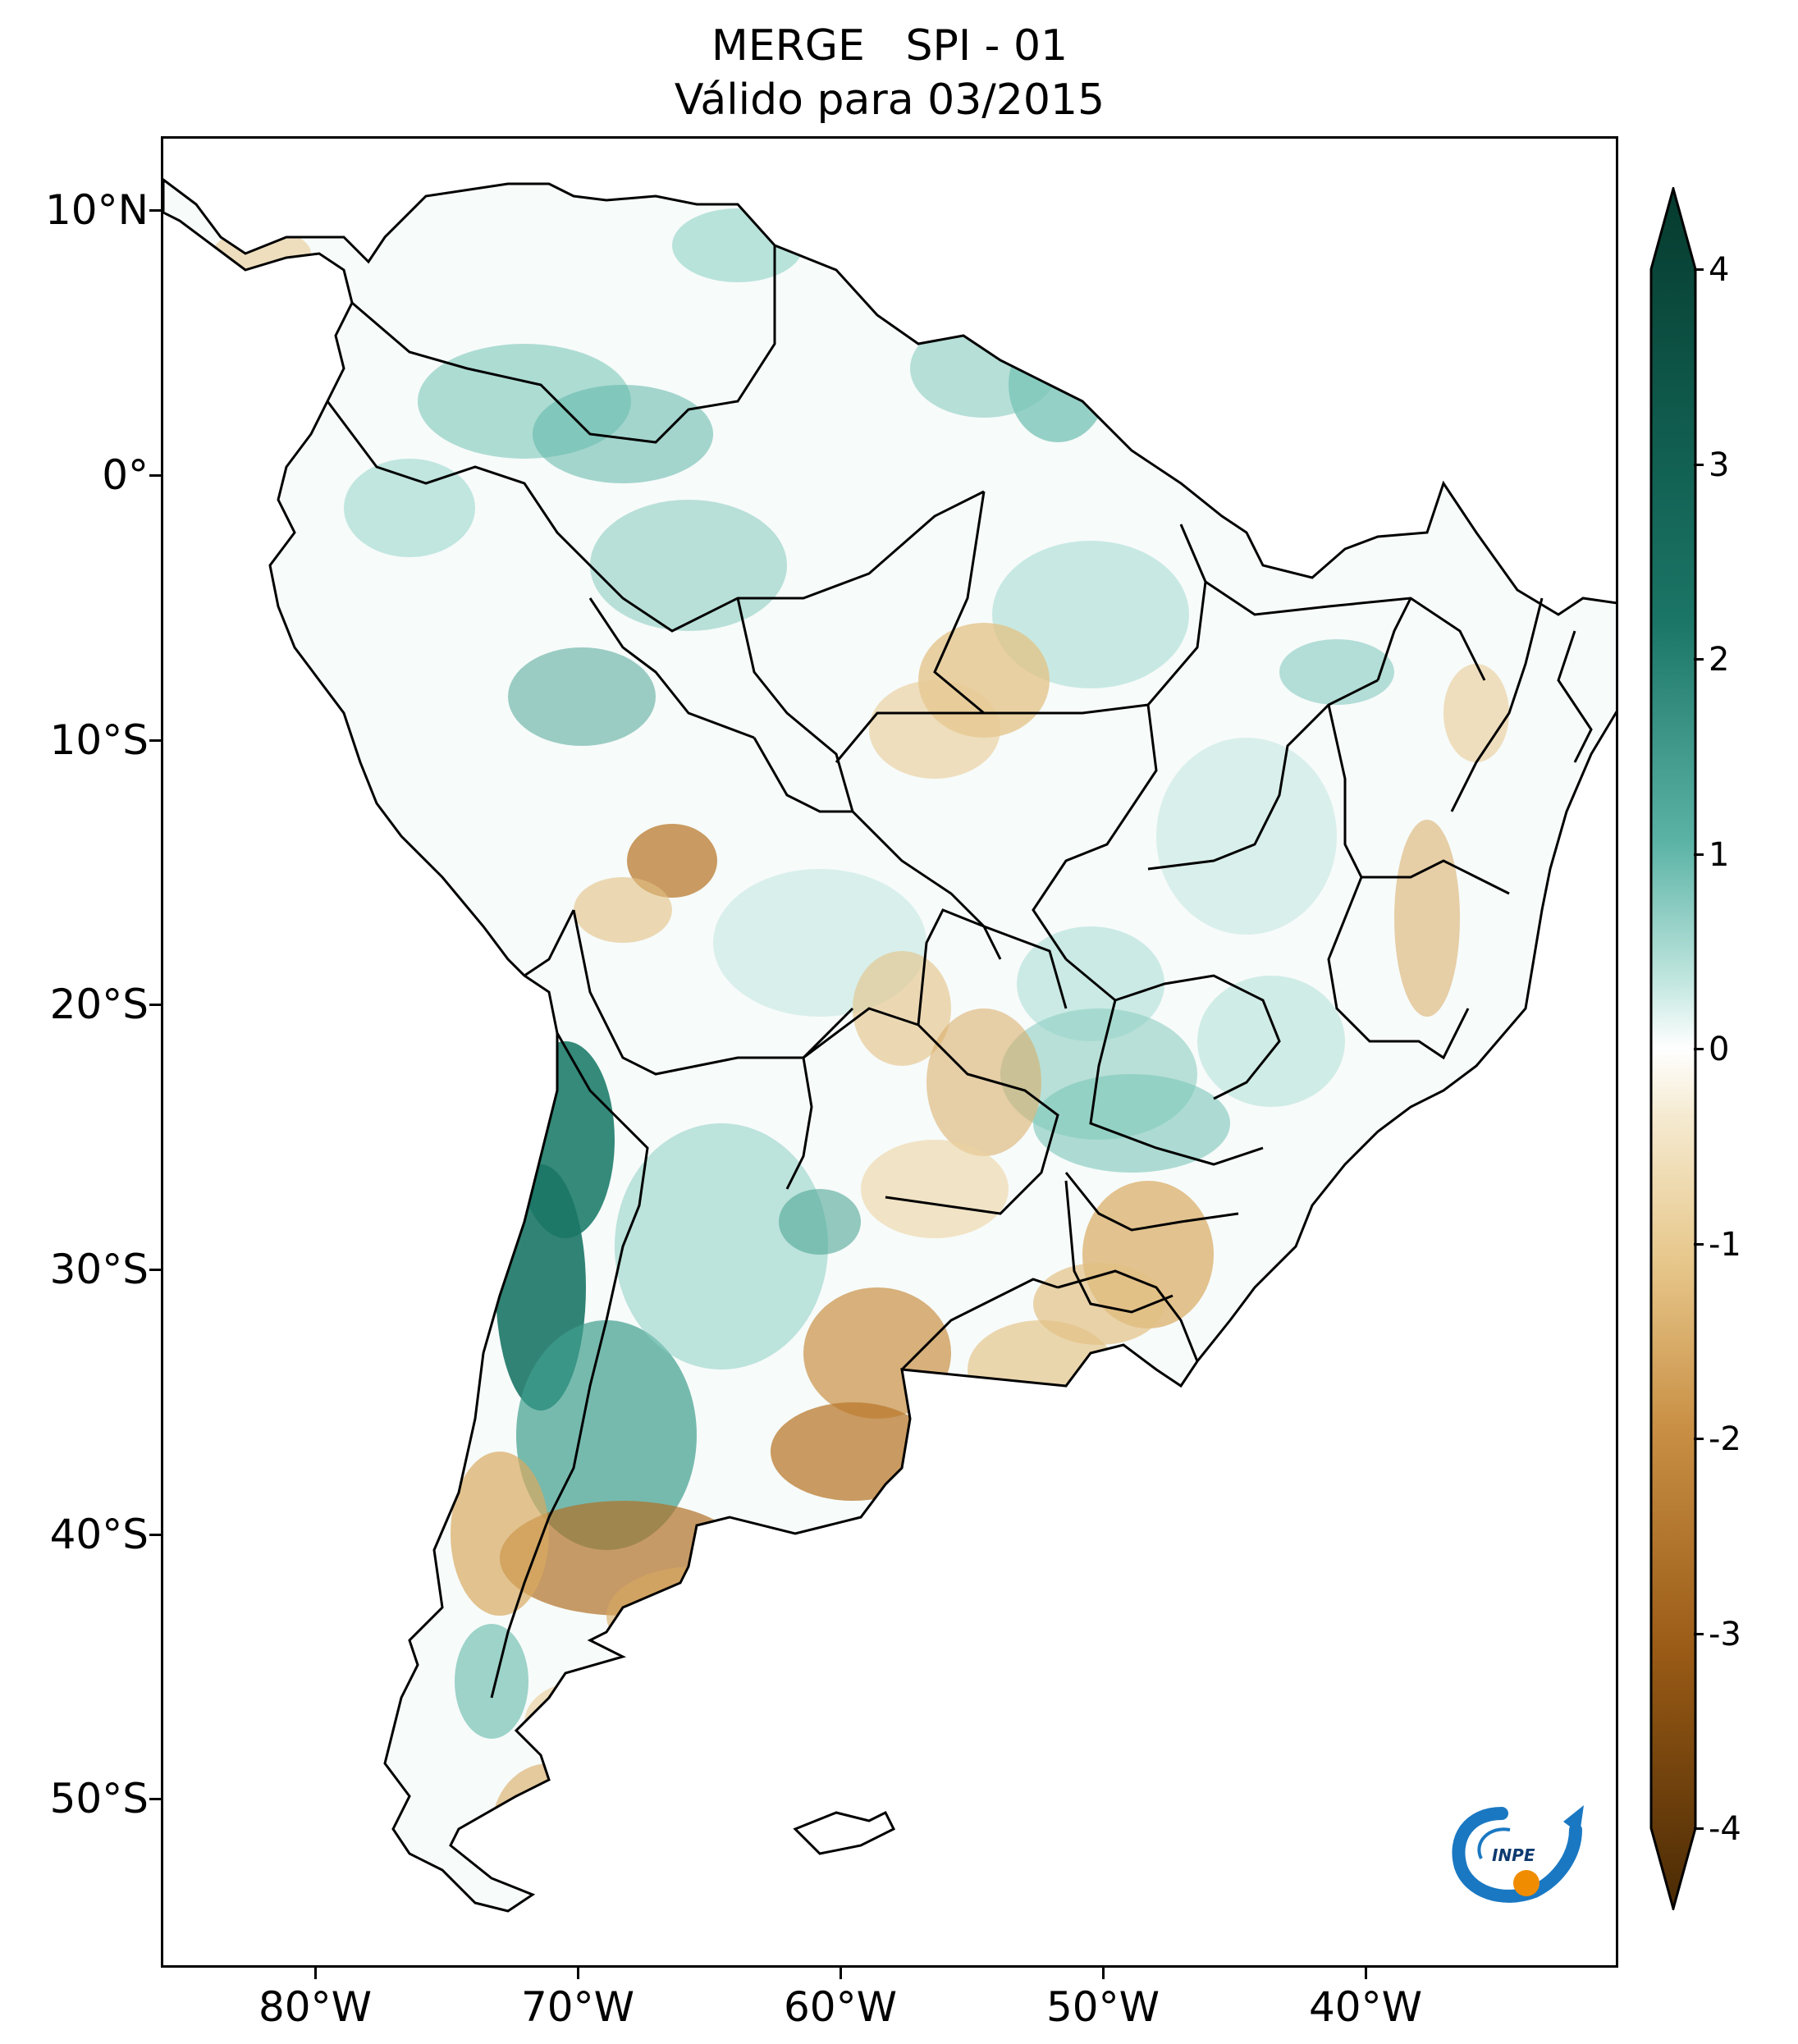 The image size is (1798, 2044). What do you see at coordinates (1719, 270) in the screenshot?
I see `colorbar-label-4: 4` at bounding box center [1719, 270].